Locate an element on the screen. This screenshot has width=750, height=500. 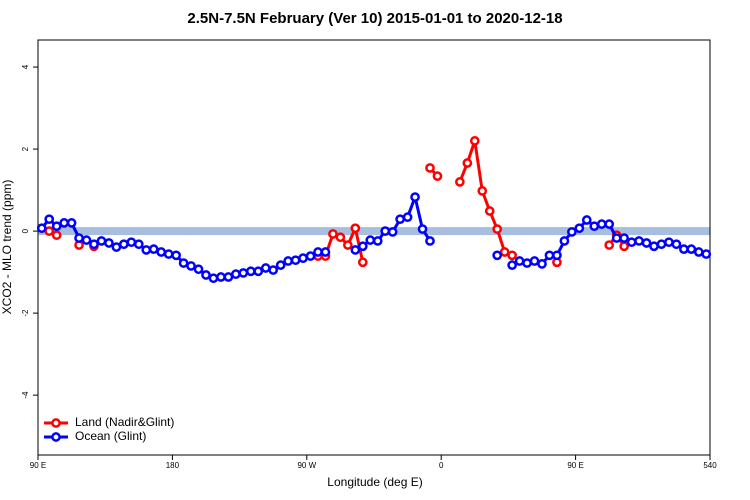
x-tick-label: 540 is located at coordinates (710, 465).